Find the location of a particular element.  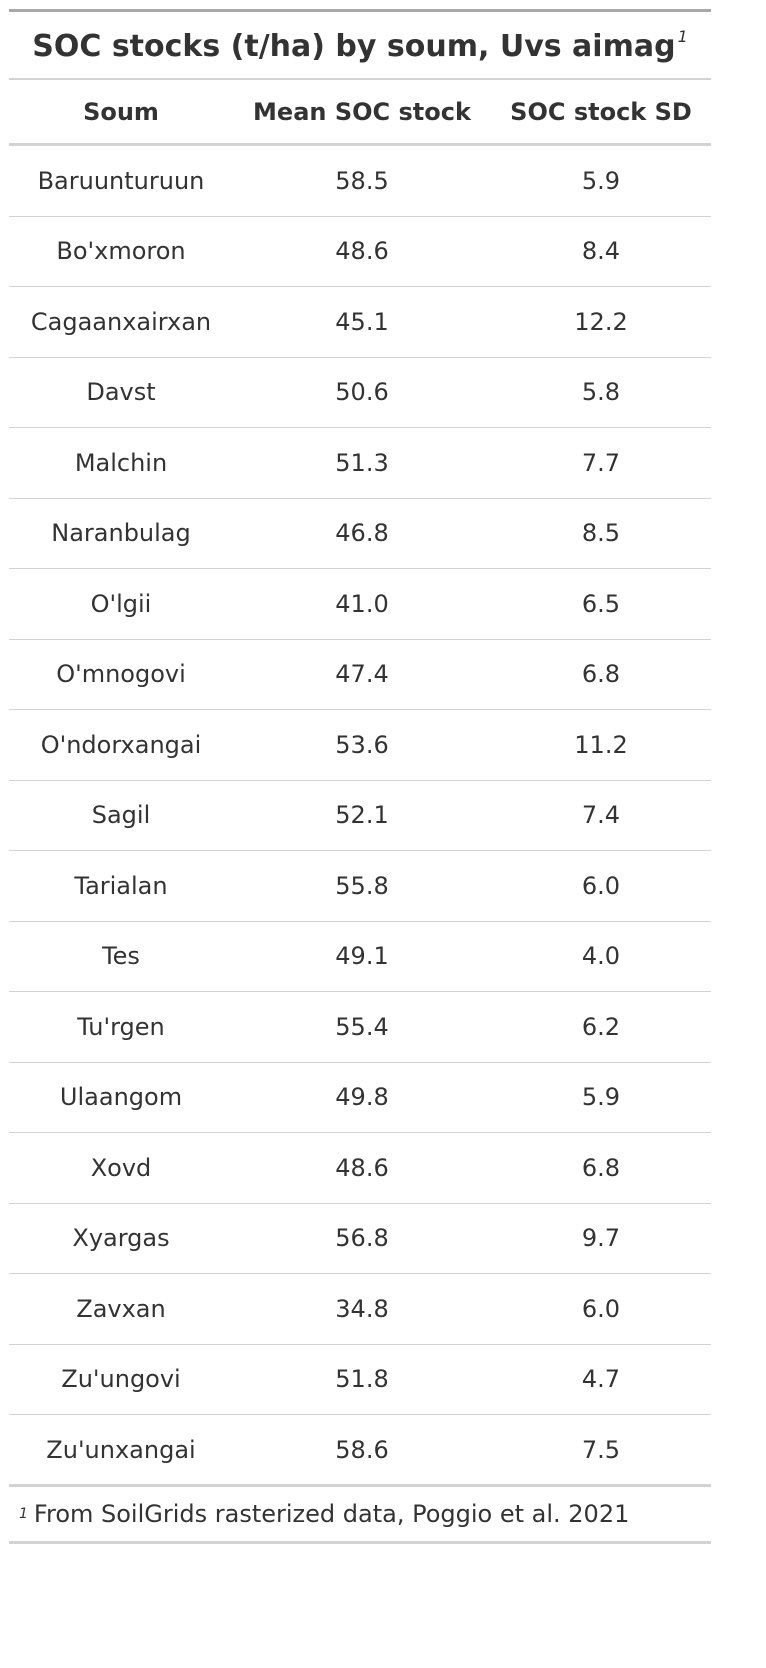

title-footnote-mark: 1 is located at coordinates (682, 36).